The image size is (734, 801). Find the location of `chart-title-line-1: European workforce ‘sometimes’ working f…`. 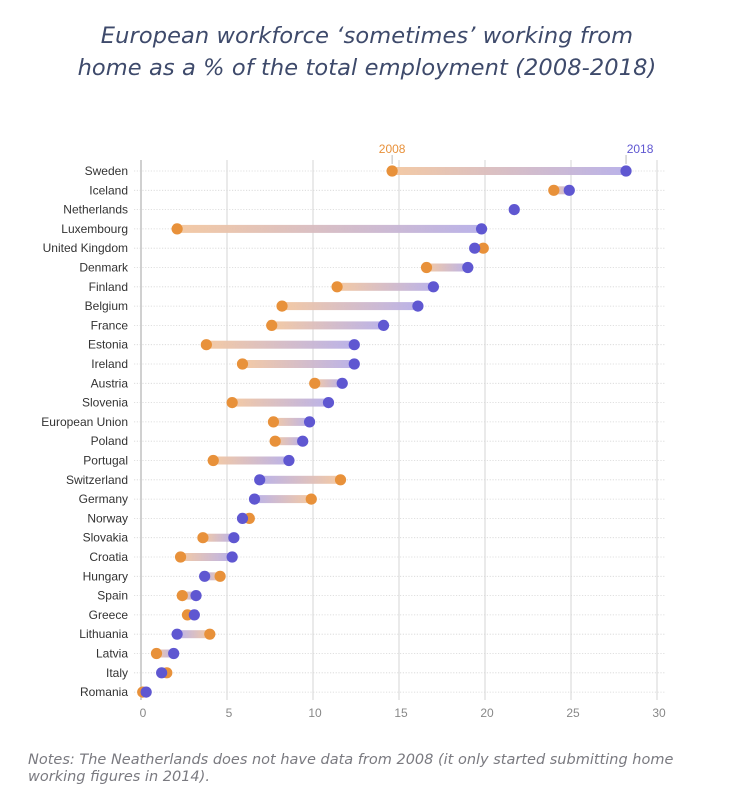

chart-title-line-1: European workforce ‘sometimes’ working f… is located at coordinates (367, 36).